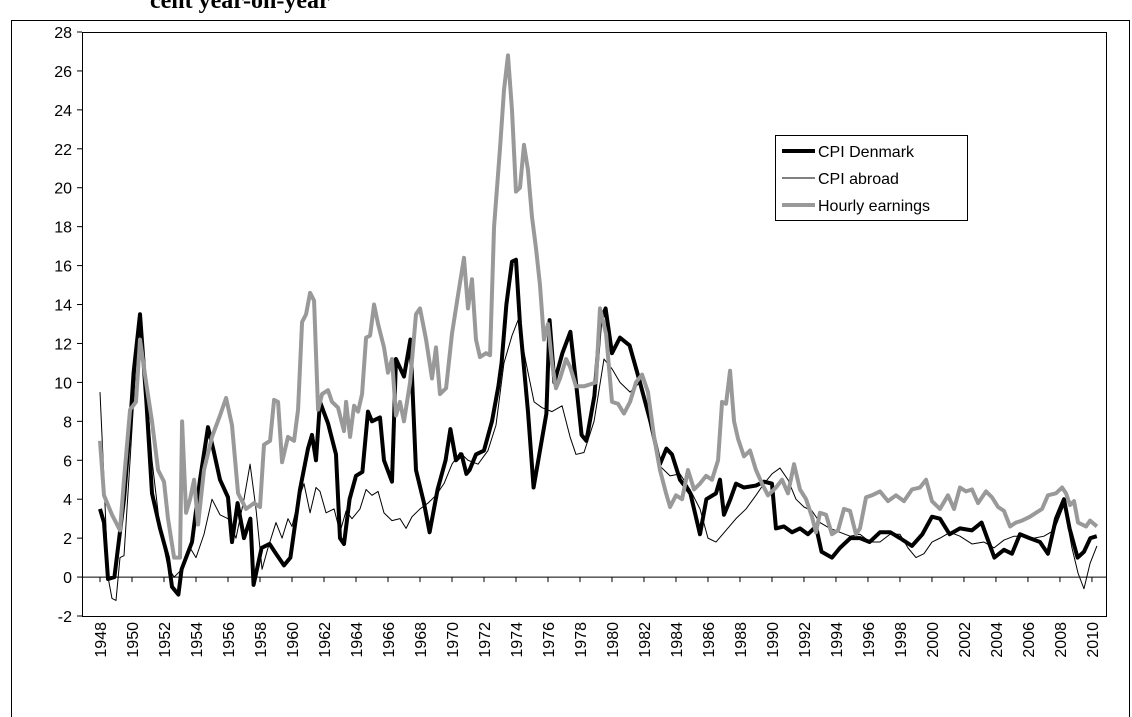 This screenshot has height=717, width=1132. I want to click on x-tick-label: 2006, so click(1029, 640).